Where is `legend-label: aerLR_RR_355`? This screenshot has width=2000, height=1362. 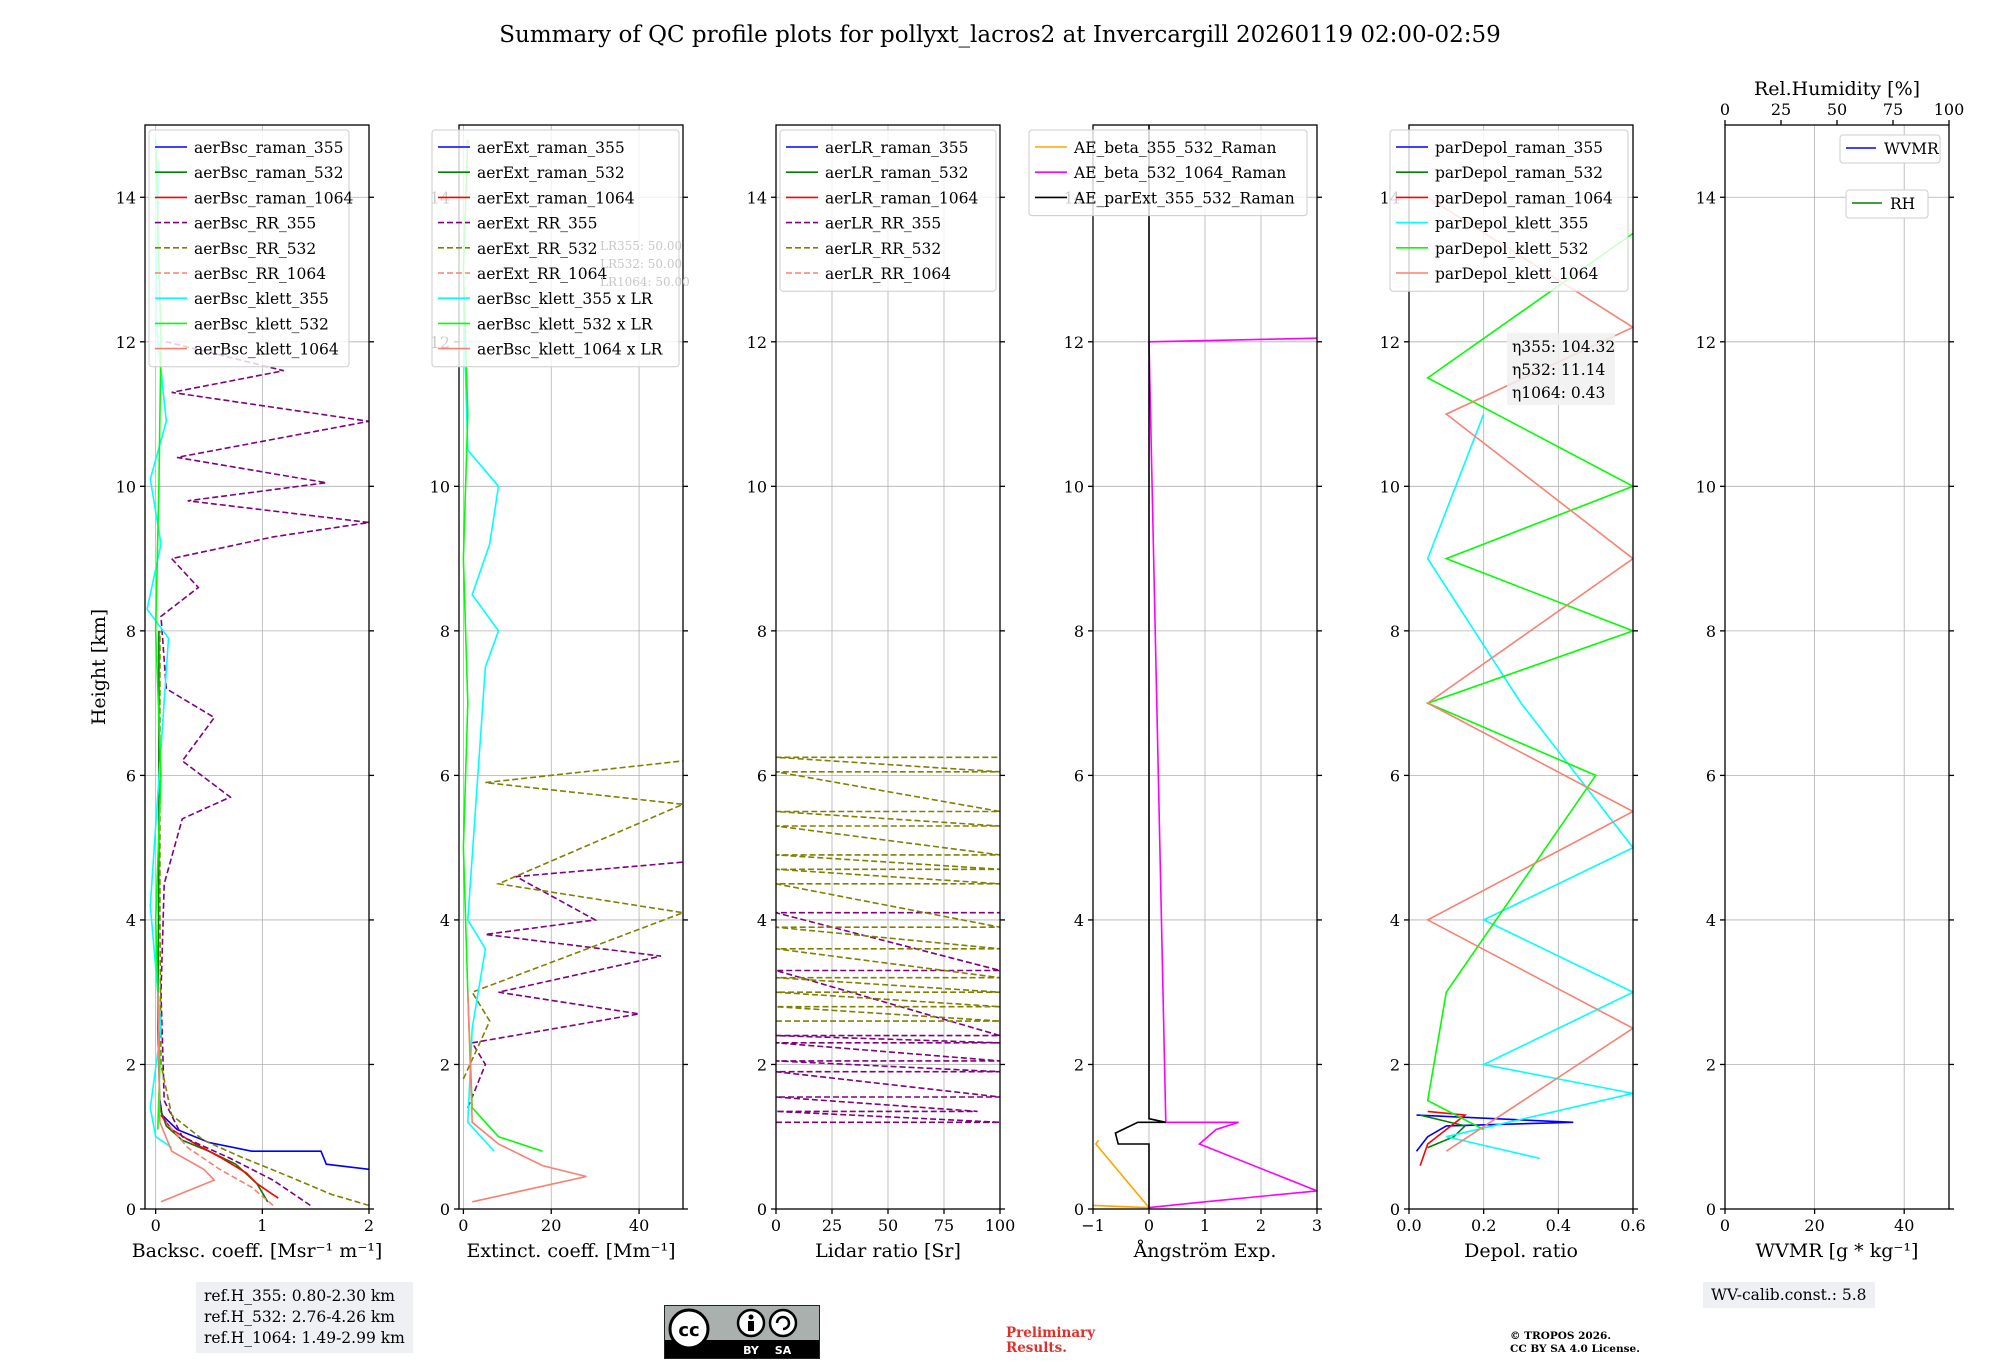 legend-label: aerLR_RR_355 is located at coordinates (883, 224).